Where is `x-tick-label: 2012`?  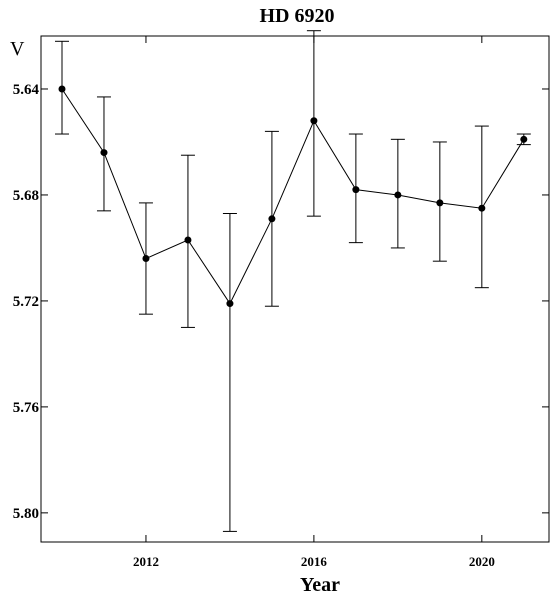
x-tick-label: 2012 is located at coordinates (146, 561).